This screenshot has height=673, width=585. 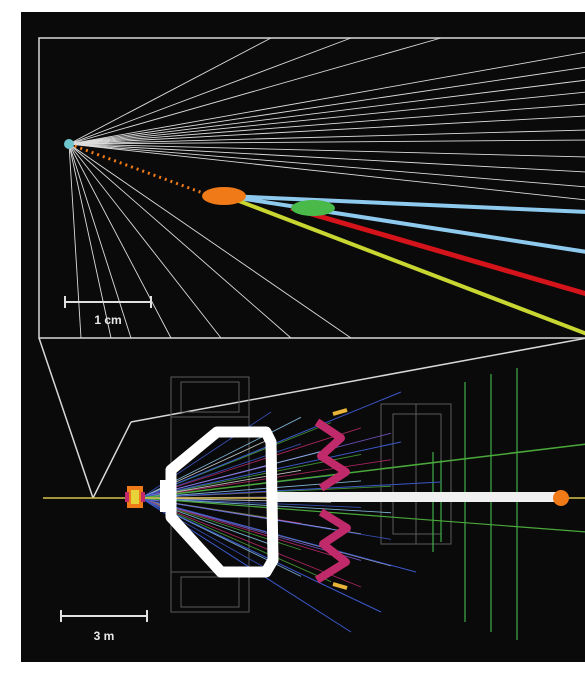 What do you see at coordinates (104, 636) in the screenshot?
I see `main-scale-label: 3 m` at bounding box center [104, 636].